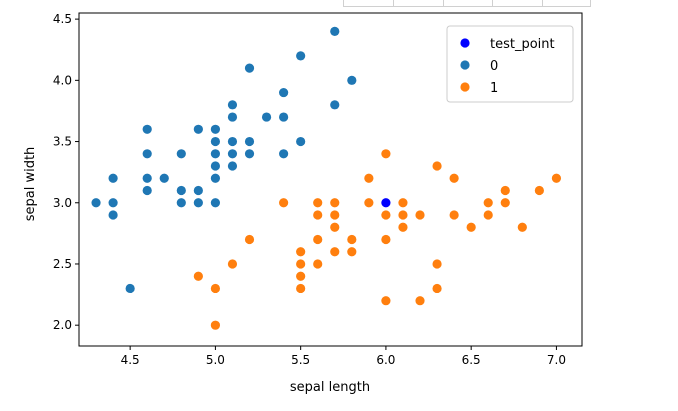 The width and height of the screenshot is (678, 411). I want to click on y-tick-label: 2.0, so click(62, 325).